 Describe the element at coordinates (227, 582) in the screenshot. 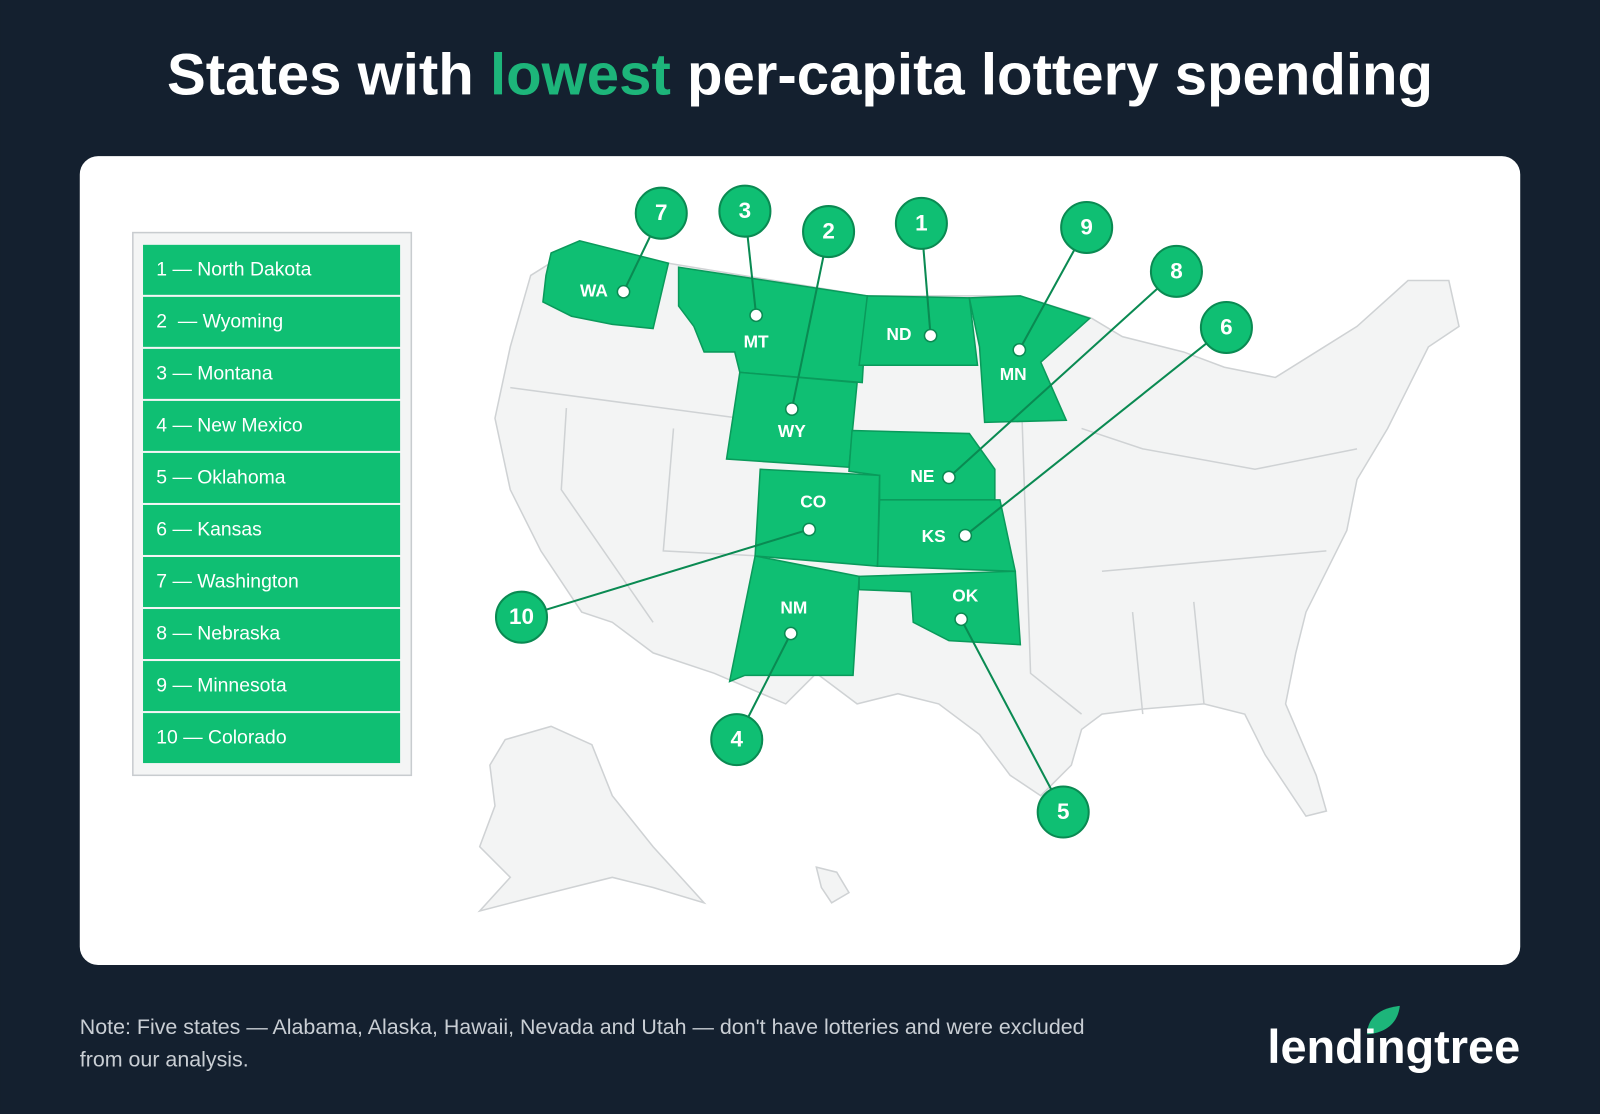

I see `legend-label: 7 — Washington` at that location.